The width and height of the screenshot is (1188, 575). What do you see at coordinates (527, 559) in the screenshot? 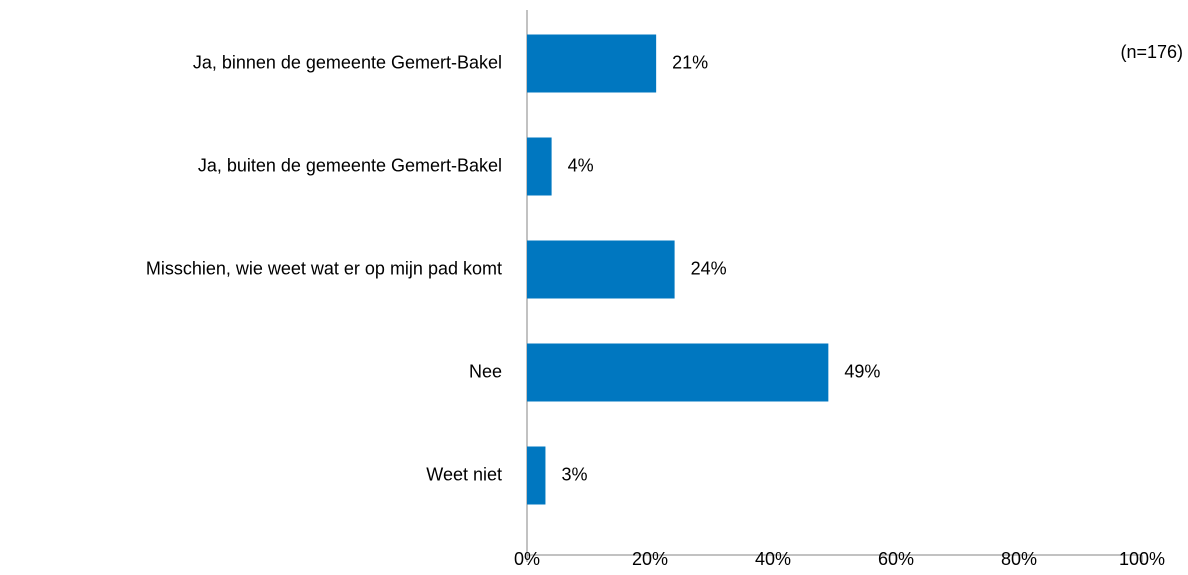
I see `x-tick-label: 0%` at bounding box center [527, 559].